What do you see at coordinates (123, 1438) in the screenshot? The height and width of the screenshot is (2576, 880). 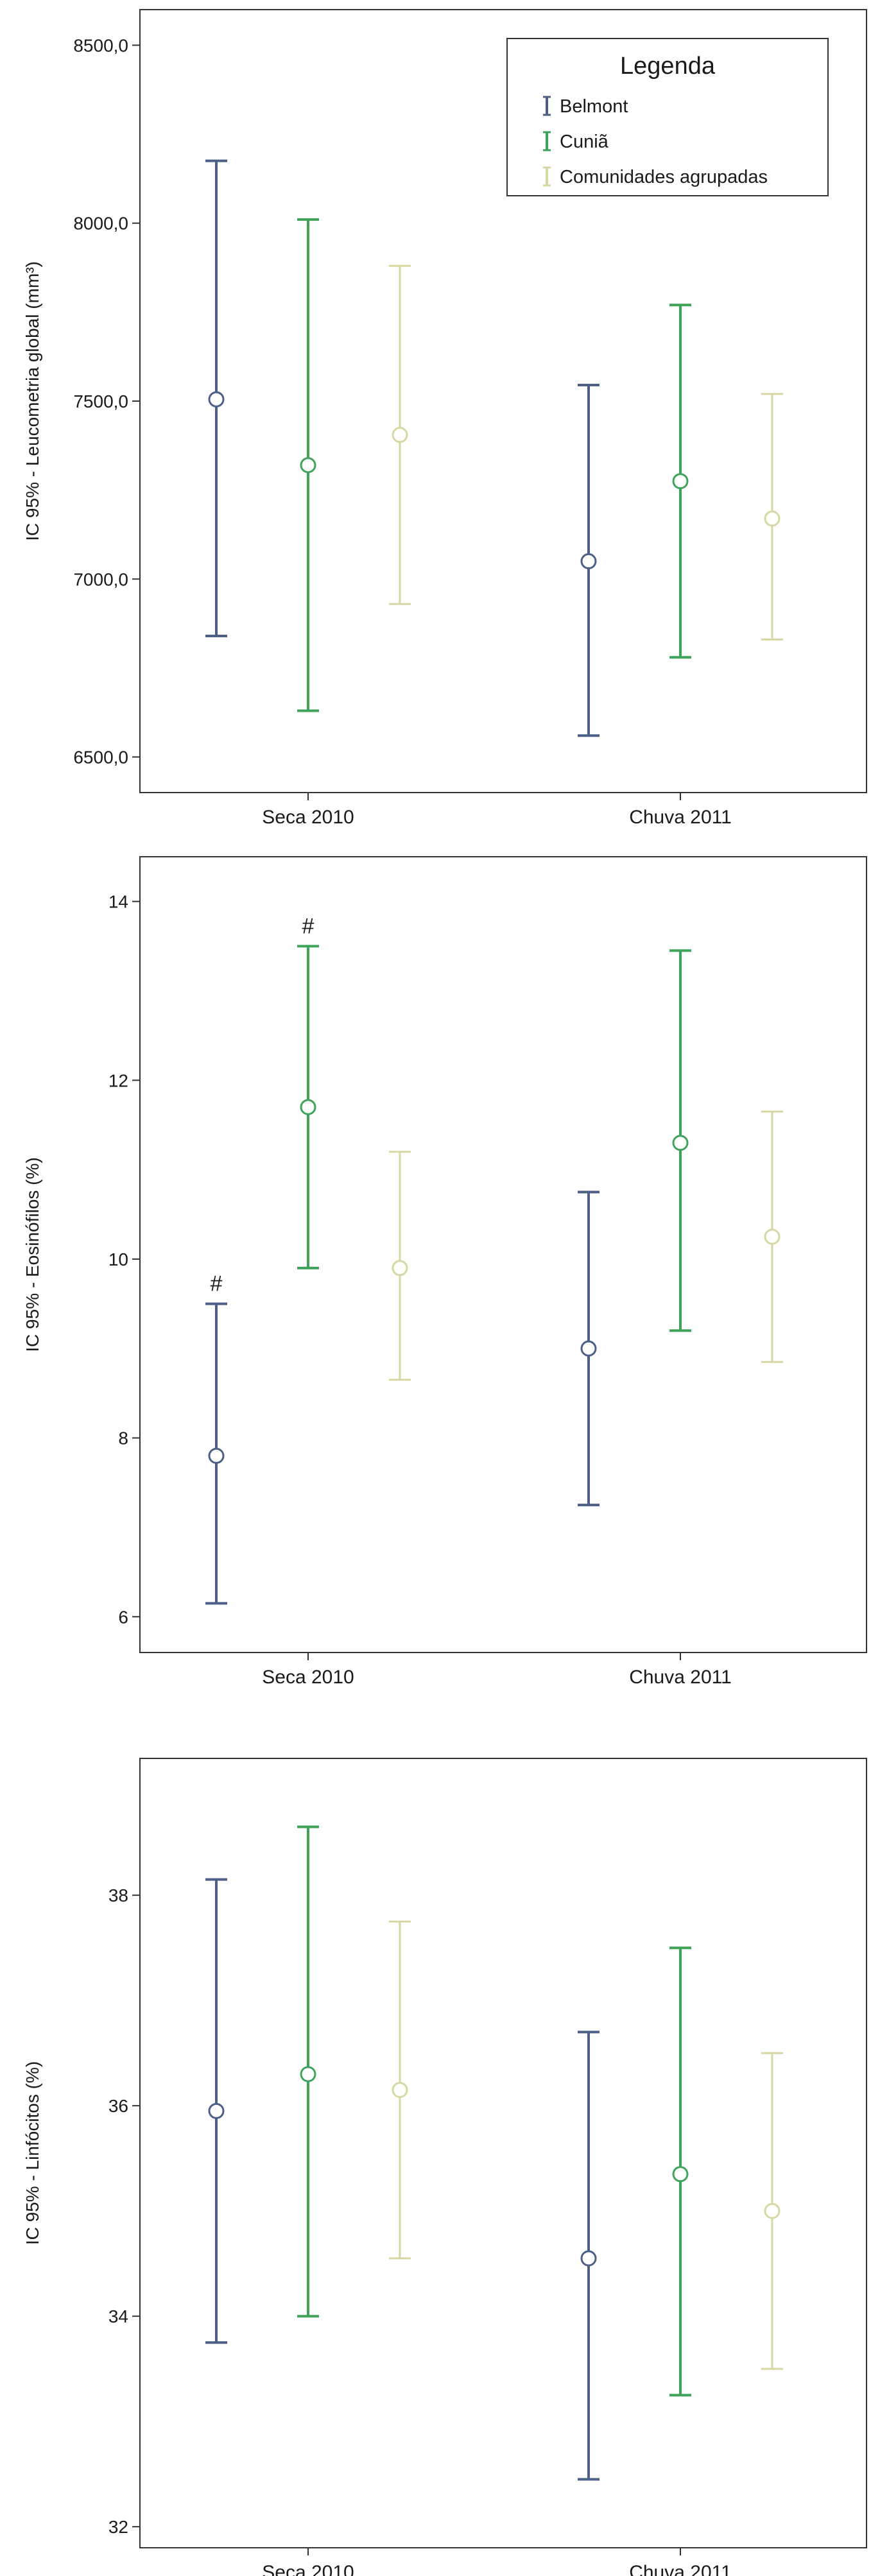 I see `y-tick-label: 8` at bounding box center [123, 1438].